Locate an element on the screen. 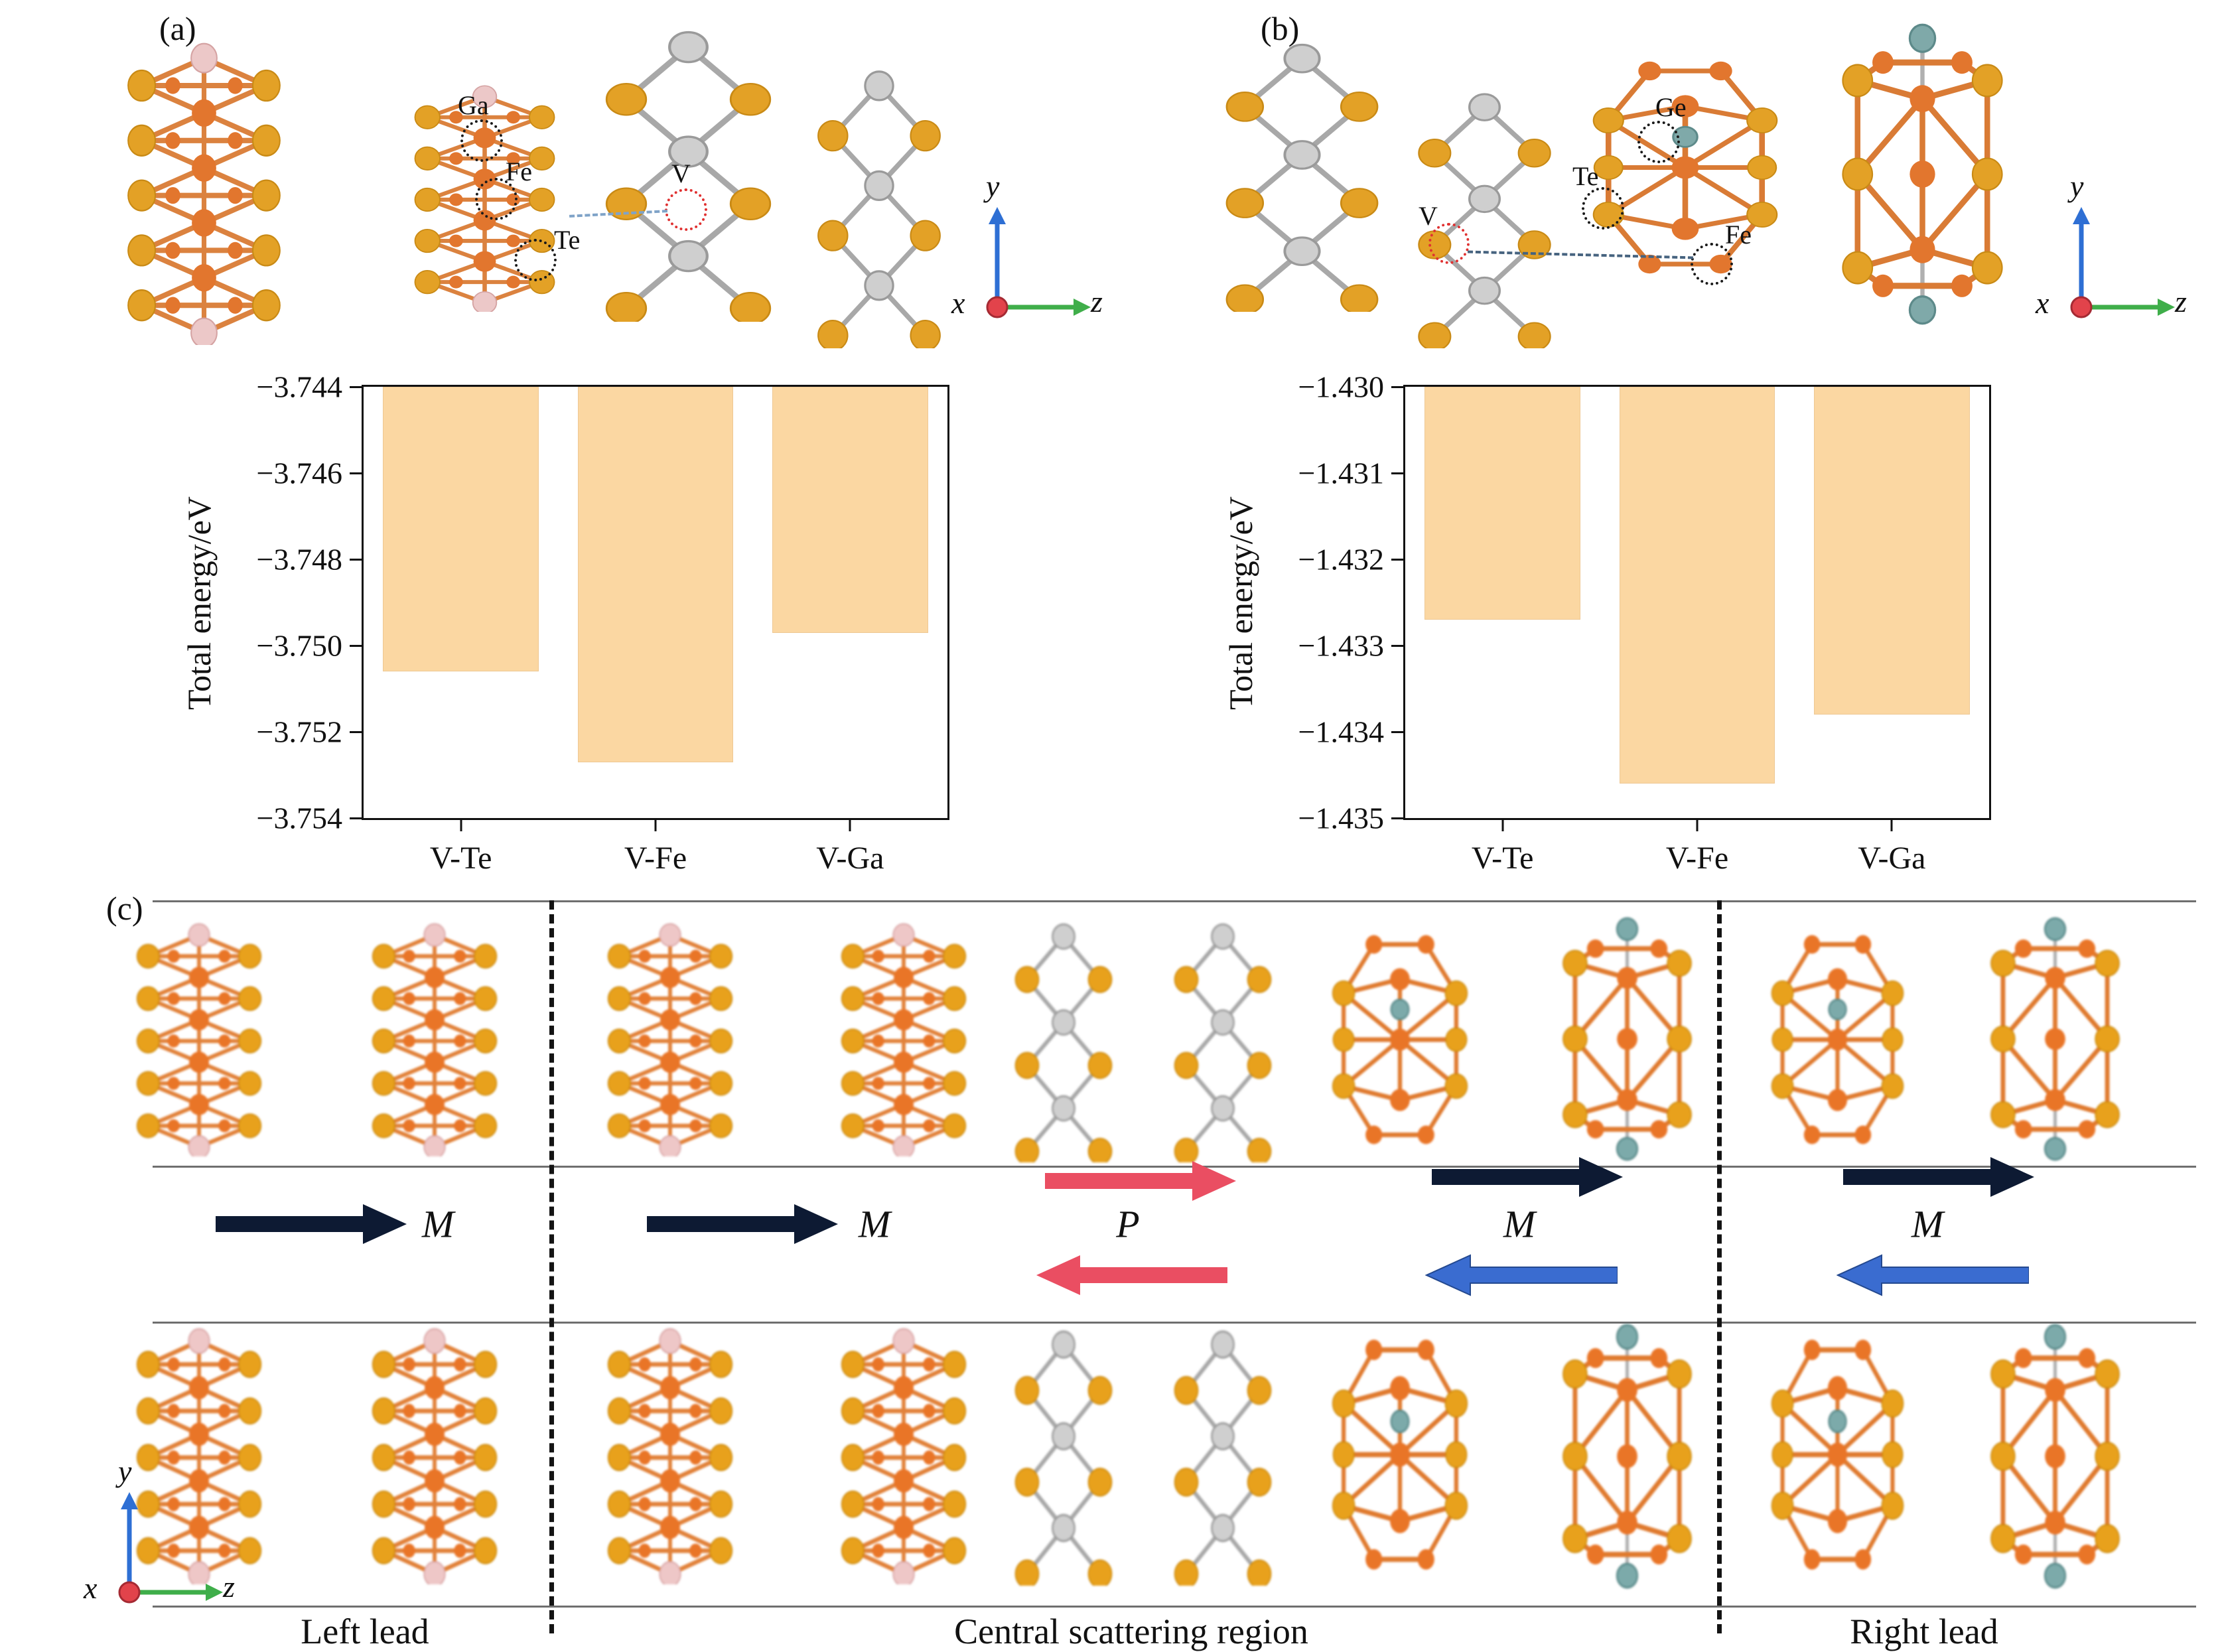  y-tick-label: −3.746 is located at coordinates (299, 473).